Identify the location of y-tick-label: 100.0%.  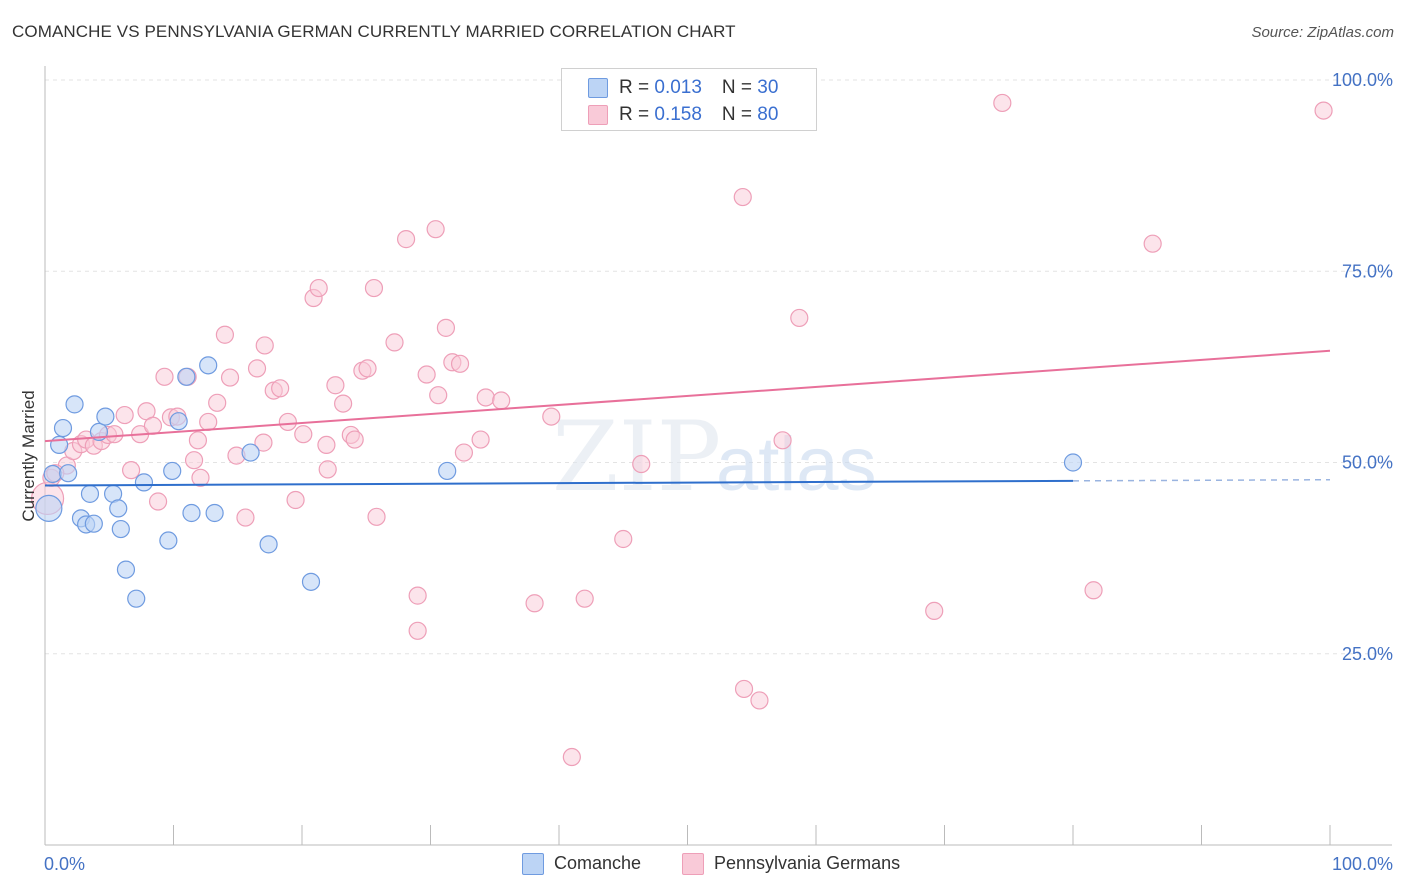
(1362, 80).